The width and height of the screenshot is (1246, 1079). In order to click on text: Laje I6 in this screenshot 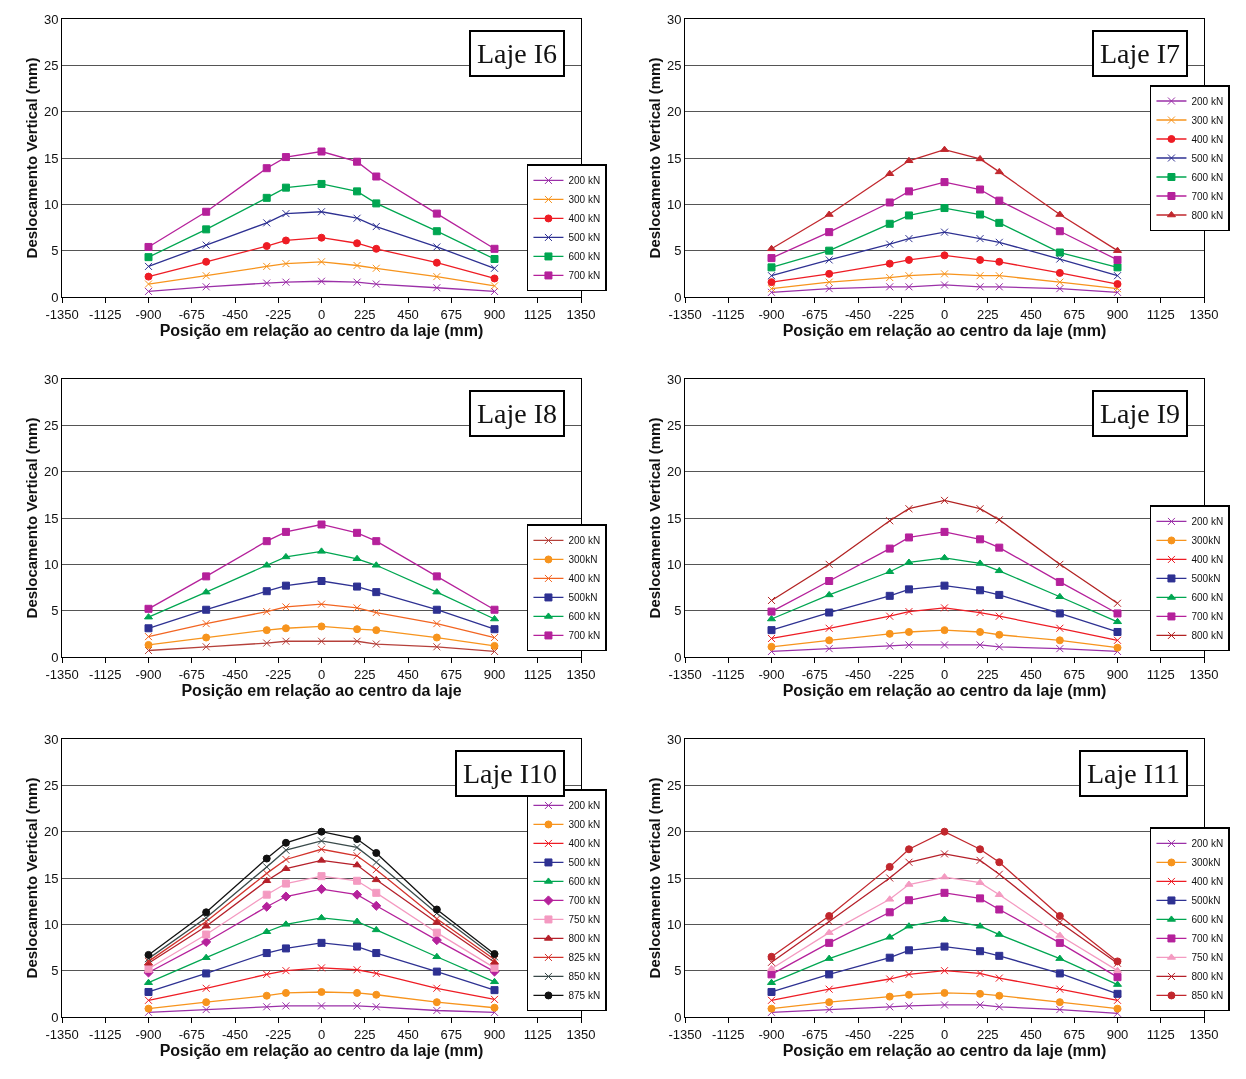, I will do `click(517, 53)`.